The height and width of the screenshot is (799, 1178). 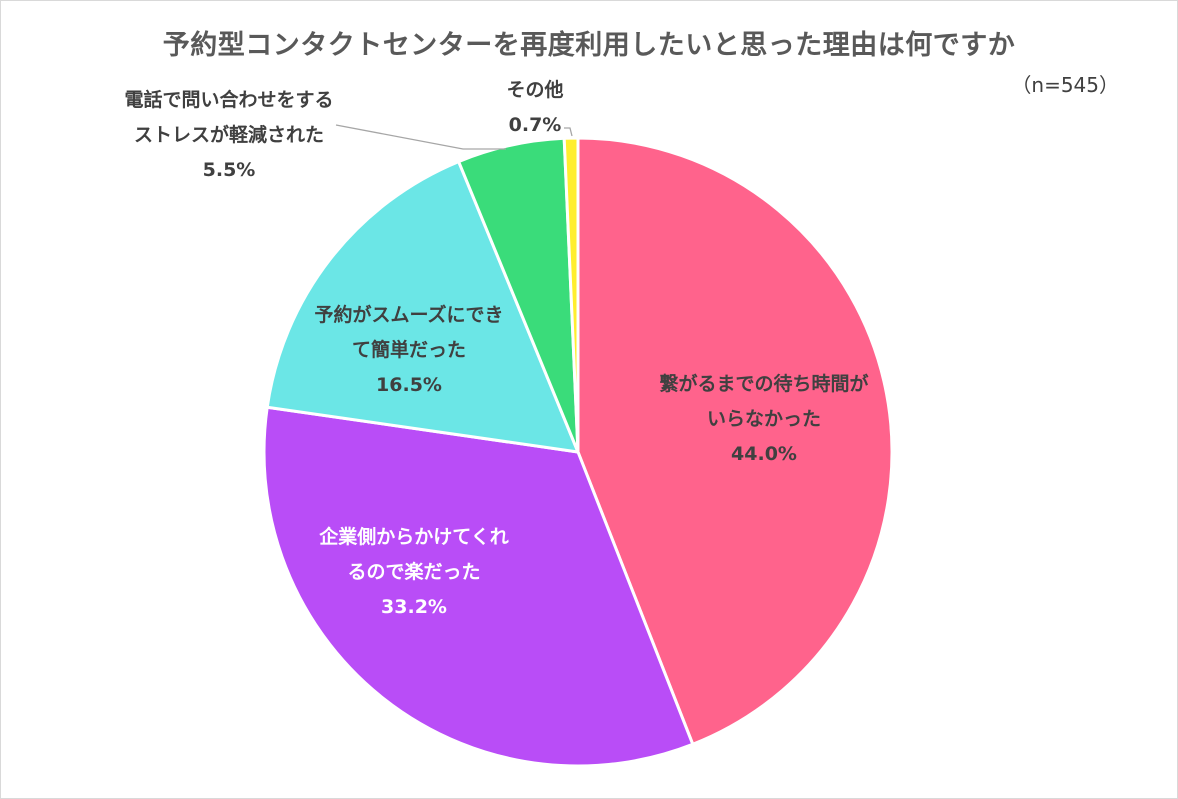 I want to click on slice-value-label: 16.5%, so click(x=409, y=385).